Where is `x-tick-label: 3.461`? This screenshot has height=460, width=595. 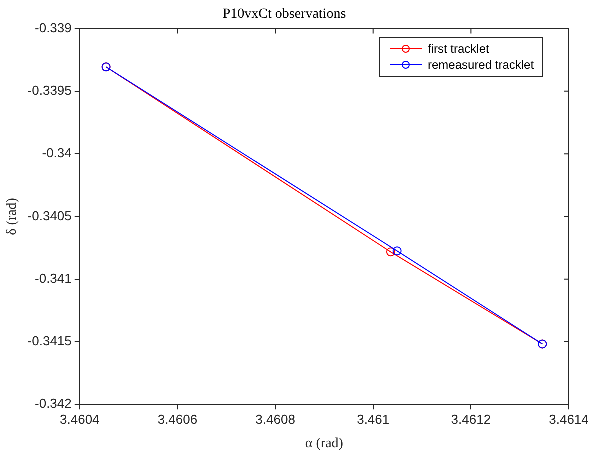 x-tick-label: 3.461 is located at coordinates (373, 419).